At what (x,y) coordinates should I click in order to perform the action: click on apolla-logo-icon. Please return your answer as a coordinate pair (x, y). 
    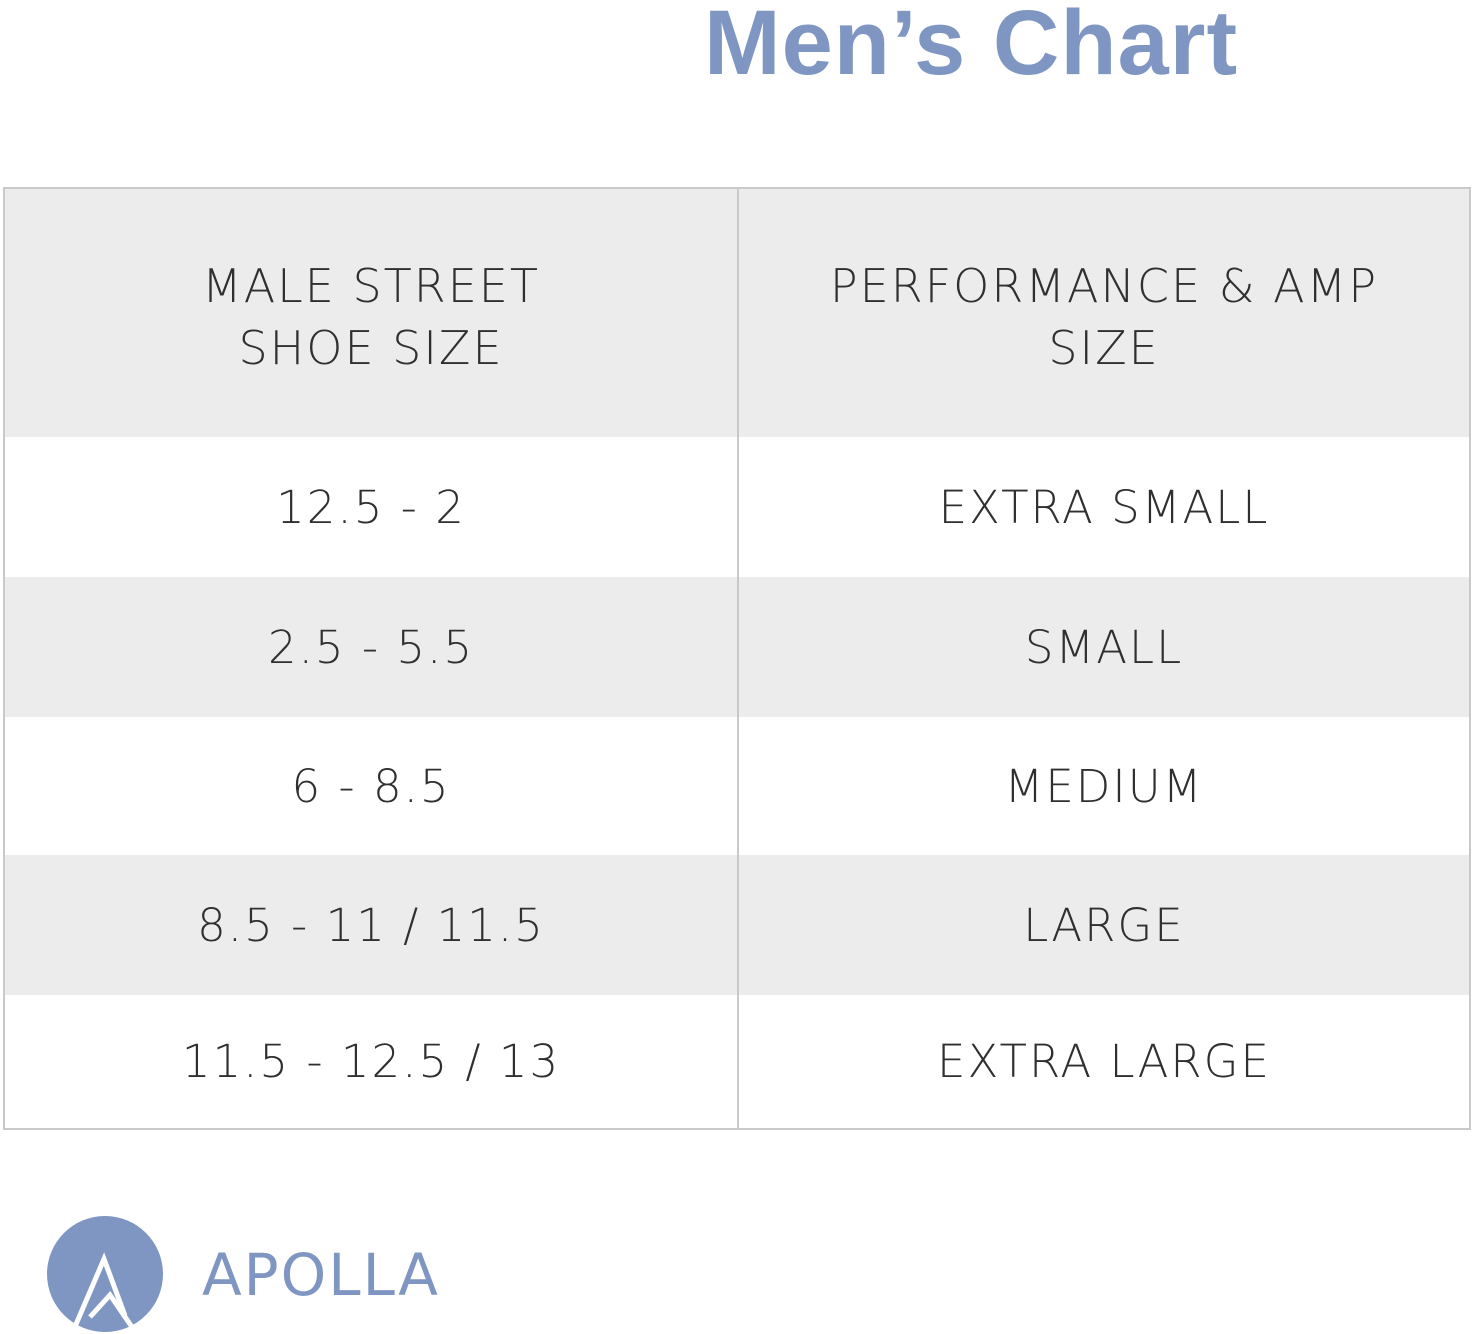
    Looking at the image, I should click on (105, 1274).